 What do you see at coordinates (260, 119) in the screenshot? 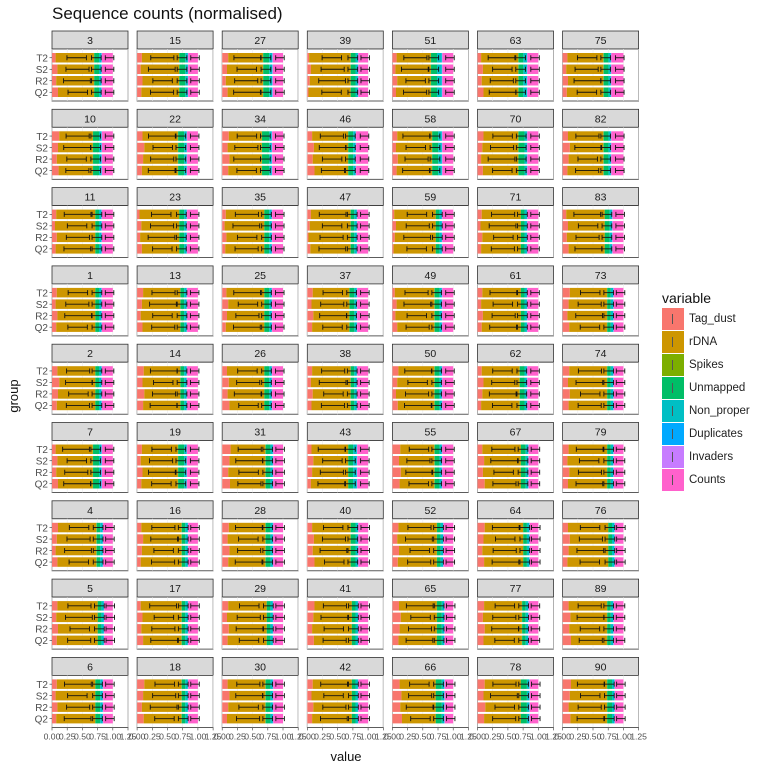
I see `facet-strip-label: 34` at bounding box center [260, 119].